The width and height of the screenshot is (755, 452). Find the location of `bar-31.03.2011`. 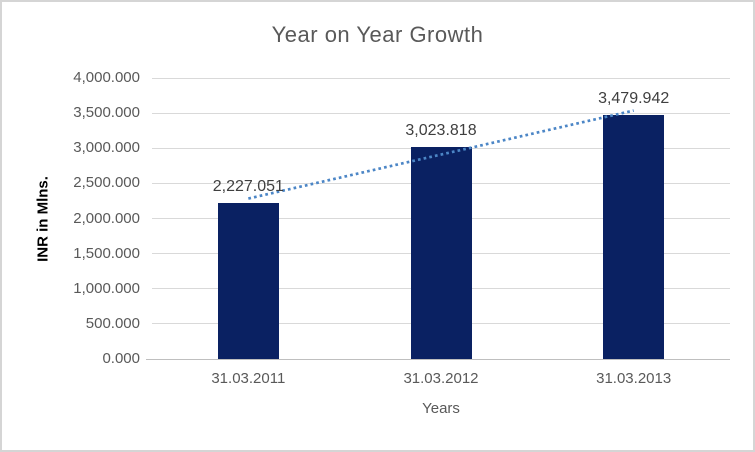

bar-31.03.2011 is located at coordinates (248, 280).